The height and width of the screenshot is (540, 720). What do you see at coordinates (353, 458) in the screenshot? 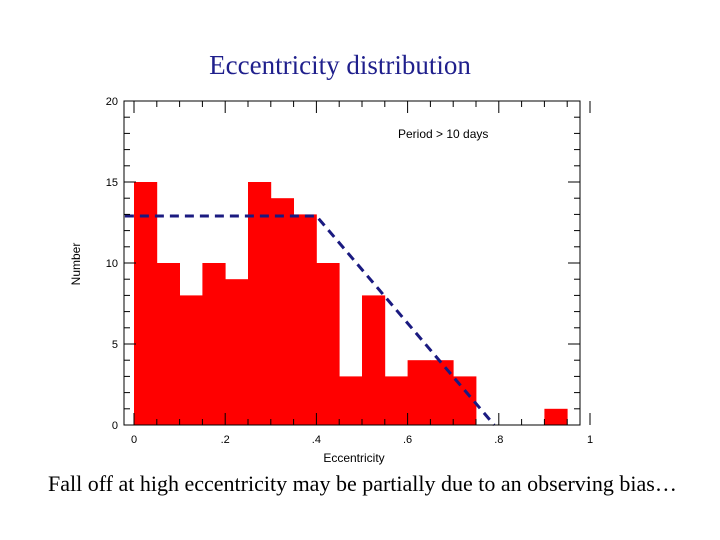
I see `x-axis-label: Eccentricity` at bounding box center [353, 458].